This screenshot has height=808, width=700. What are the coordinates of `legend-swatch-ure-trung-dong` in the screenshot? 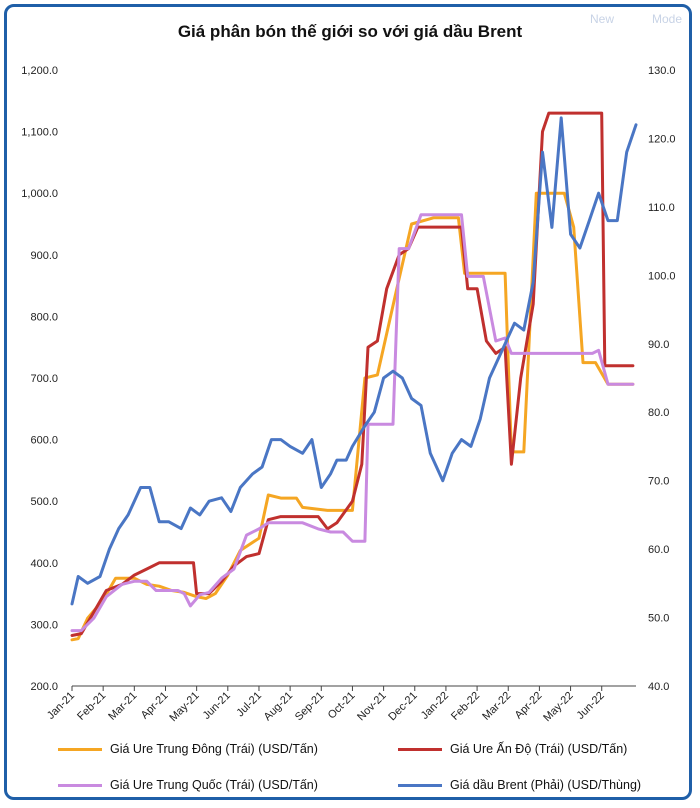 It's located at (80, 750).